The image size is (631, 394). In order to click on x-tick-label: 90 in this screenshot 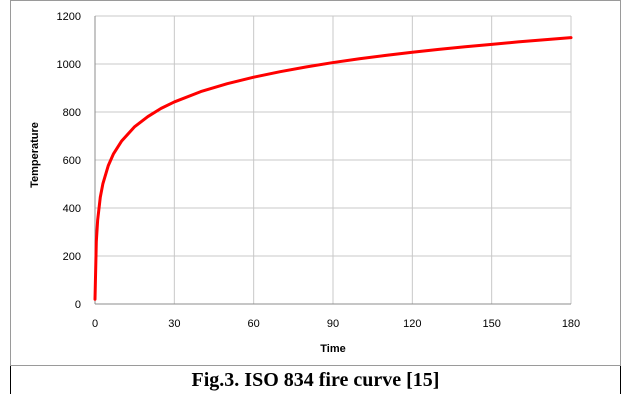, I will do `click(333, 324)`.